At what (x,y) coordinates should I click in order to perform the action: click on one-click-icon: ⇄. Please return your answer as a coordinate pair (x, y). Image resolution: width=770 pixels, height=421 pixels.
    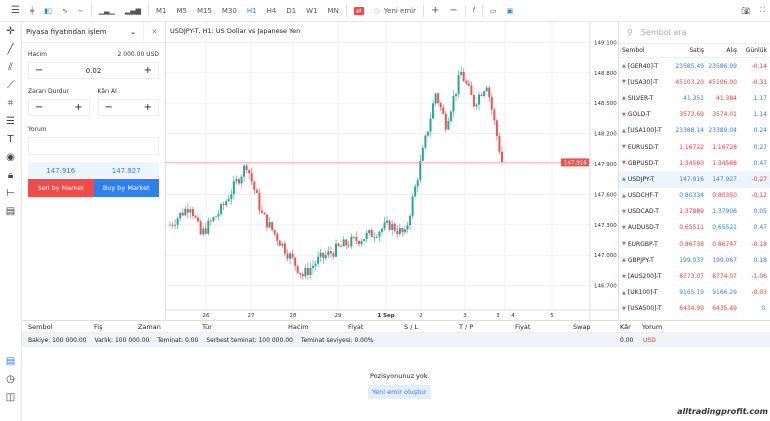
    Looking at the image, I should click on (358, 10).